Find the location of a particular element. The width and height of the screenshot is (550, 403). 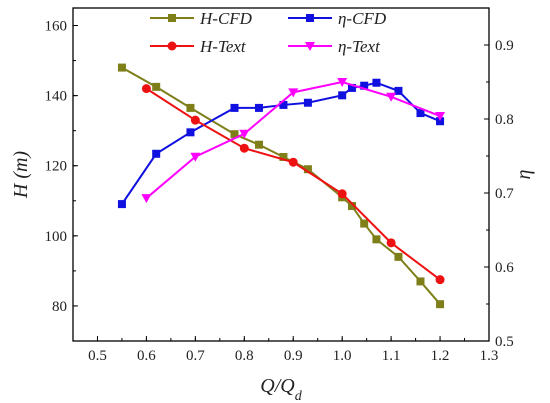

y-left-tick-label: 160 is located at coordinates (56, 27).